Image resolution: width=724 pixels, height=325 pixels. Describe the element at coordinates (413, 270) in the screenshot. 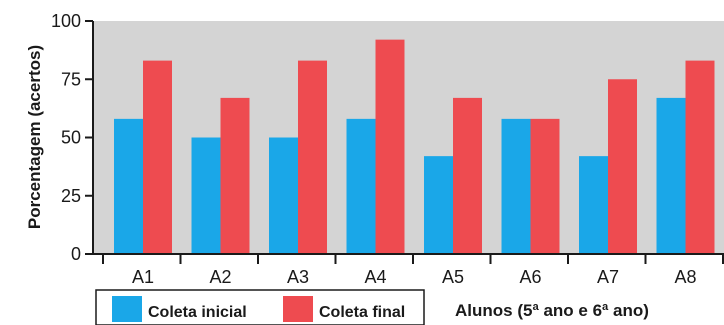

I see `x-ticks-group: A1 A2 A3 A4 A5 A6 A7 A8` at that location.